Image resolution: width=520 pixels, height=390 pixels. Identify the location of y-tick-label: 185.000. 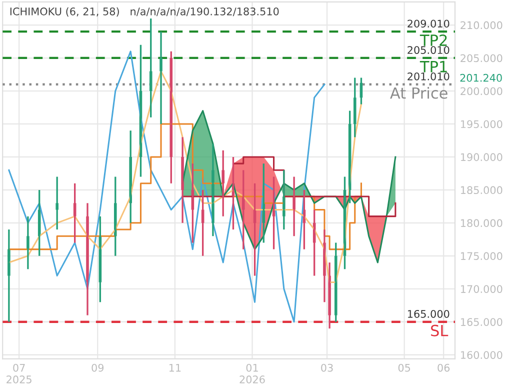
(481, 190).